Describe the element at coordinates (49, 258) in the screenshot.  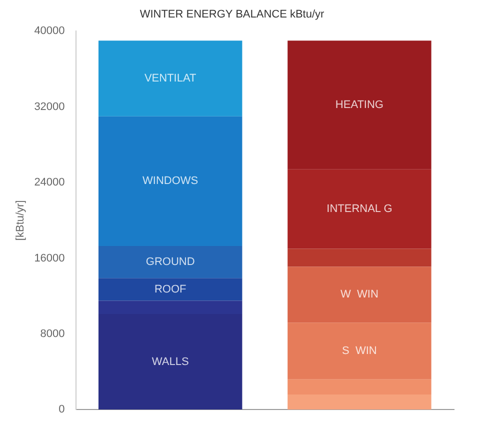
I see `y-tick-label: 16000` at that location.